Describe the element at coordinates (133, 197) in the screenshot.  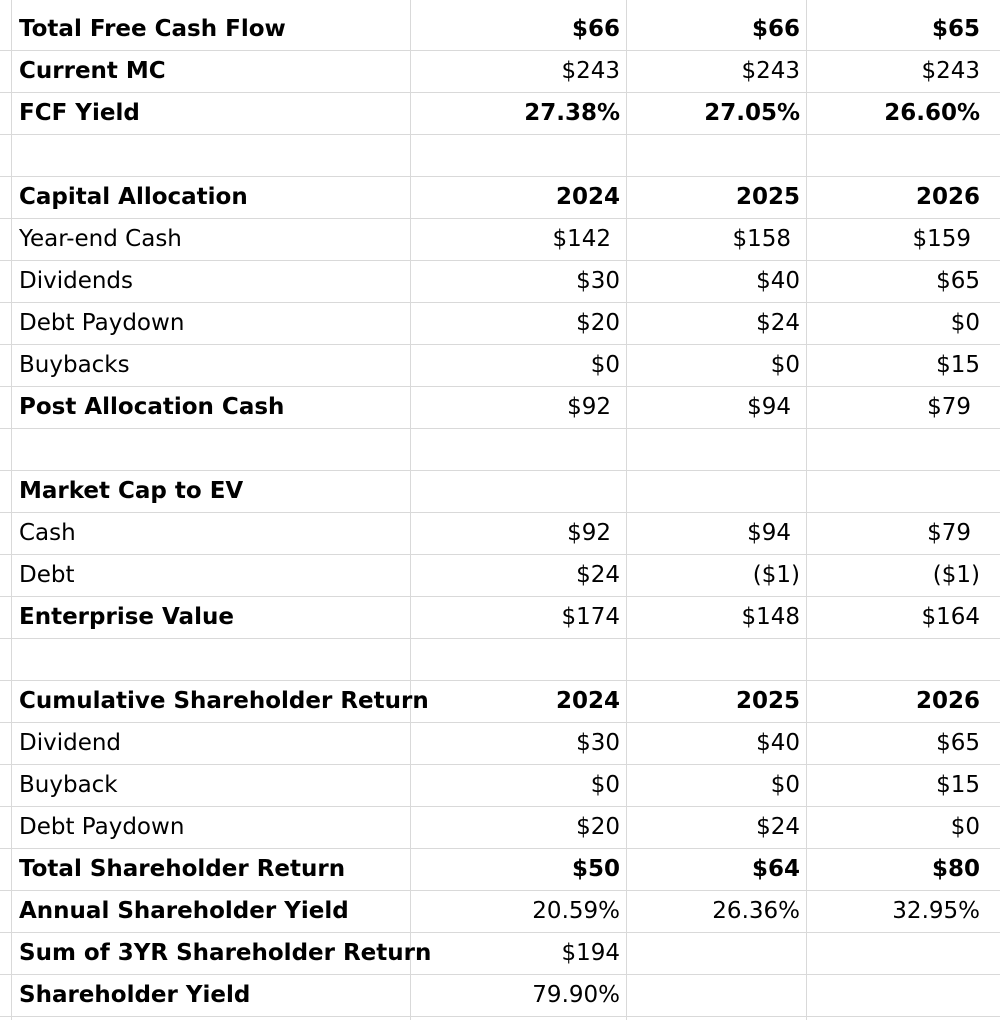
I see `row-label-cell: Capital Allocation` at that location.